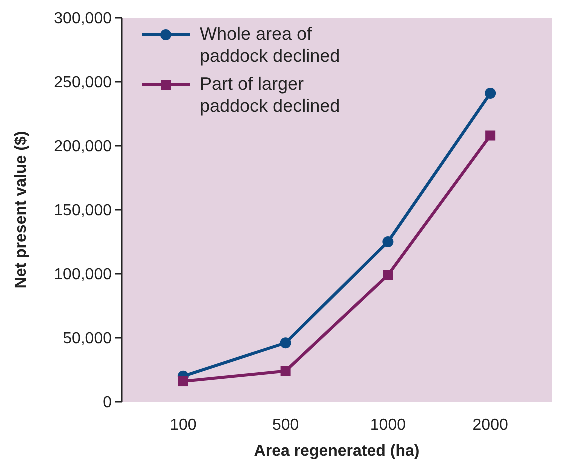 Image resolution: width=570 pixels, height=468 pixels. What do you see at coordinates (388, 425) in the screenshot?
I see `x-tick-label: 1000` at bounding box center [388, 425].